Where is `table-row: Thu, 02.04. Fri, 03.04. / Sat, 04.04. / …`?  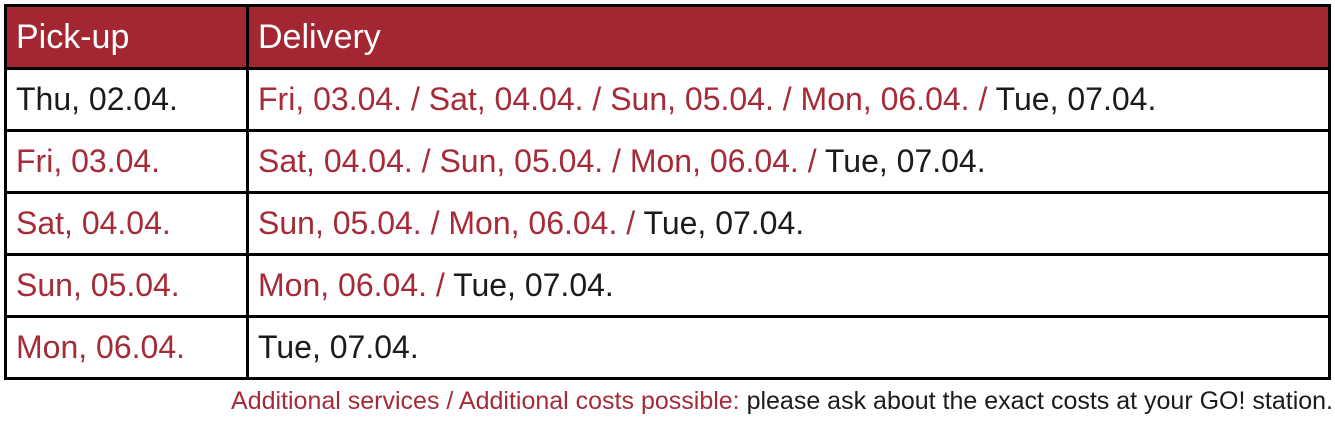 table-row: Thu, 02.04. Fri, 03.04. / Sat, 04.04. / … is located at coordinates (667, 99).